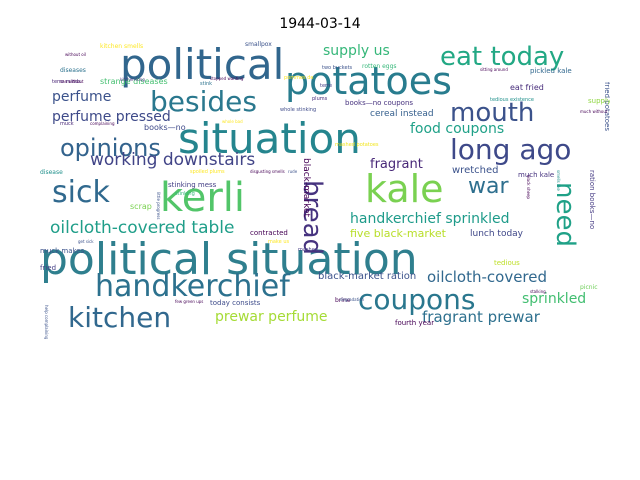  I want to click on word-much-kale: much kale, so click(536, 175).